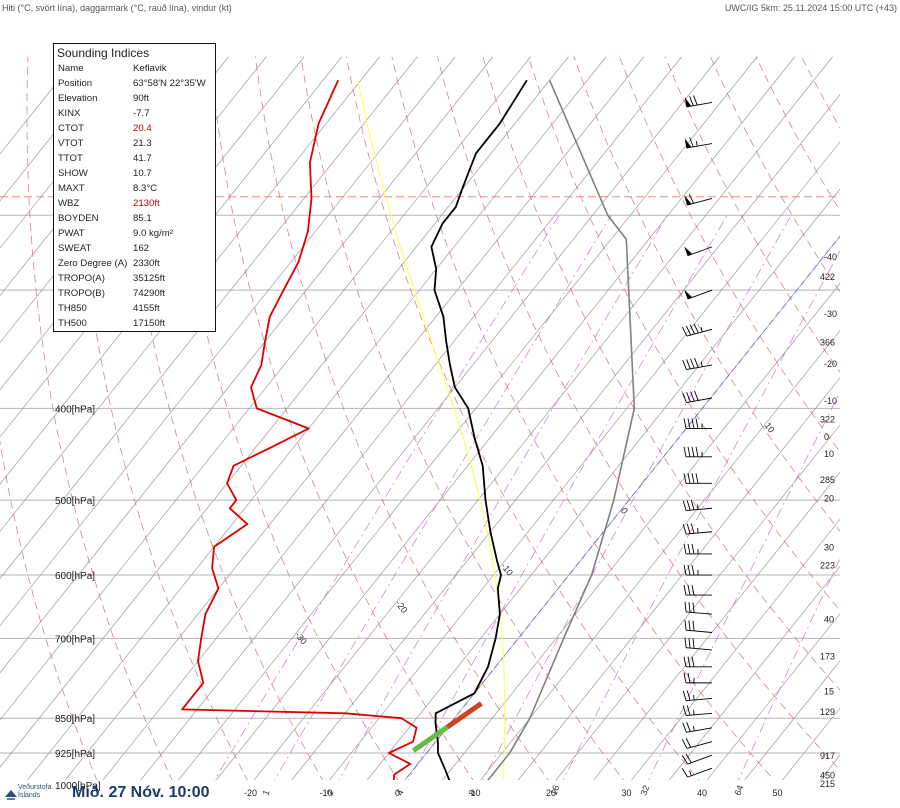 The height and width of the screenshot is (808, 900). What do you see at coordinates (78, 218) in the screenshot?
I see `index-label: BOYDEN` at bounding box center [78, 218].